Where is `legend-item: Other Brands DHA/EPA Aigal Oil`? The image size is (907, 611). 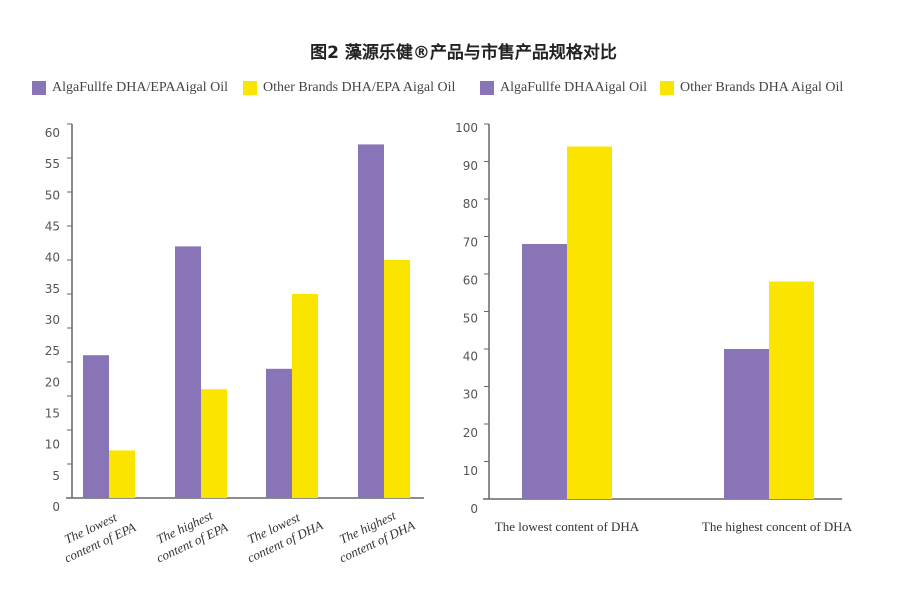 legend-item: Other Brands DHA/EPA Aigal Oil is located at coordinates (349, 88).